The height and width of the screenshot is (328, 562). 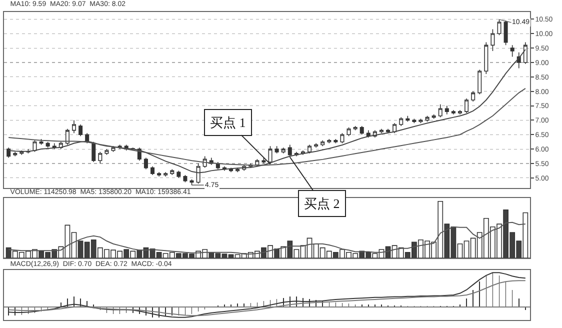 I want to click on annotation: 买点 2, so click(x=322, y=203).